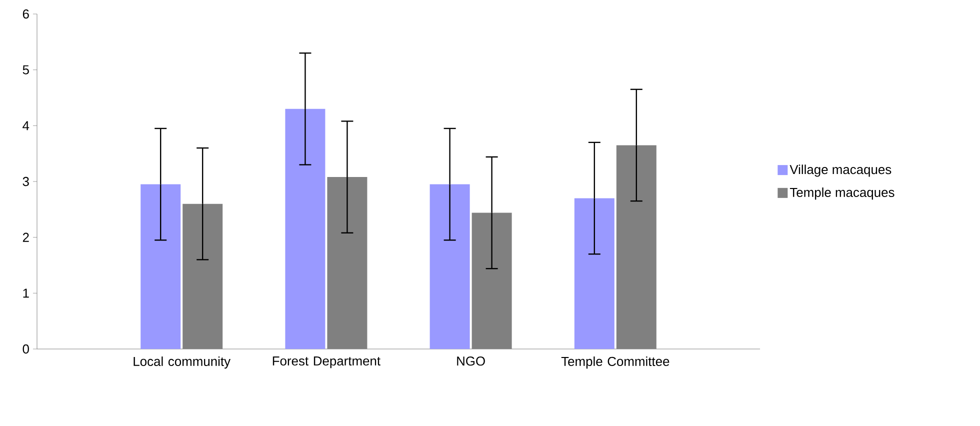  Describe the element at coordinates (841, 170) in the screenshot. I see `legend-label: Village macaques` at that location.